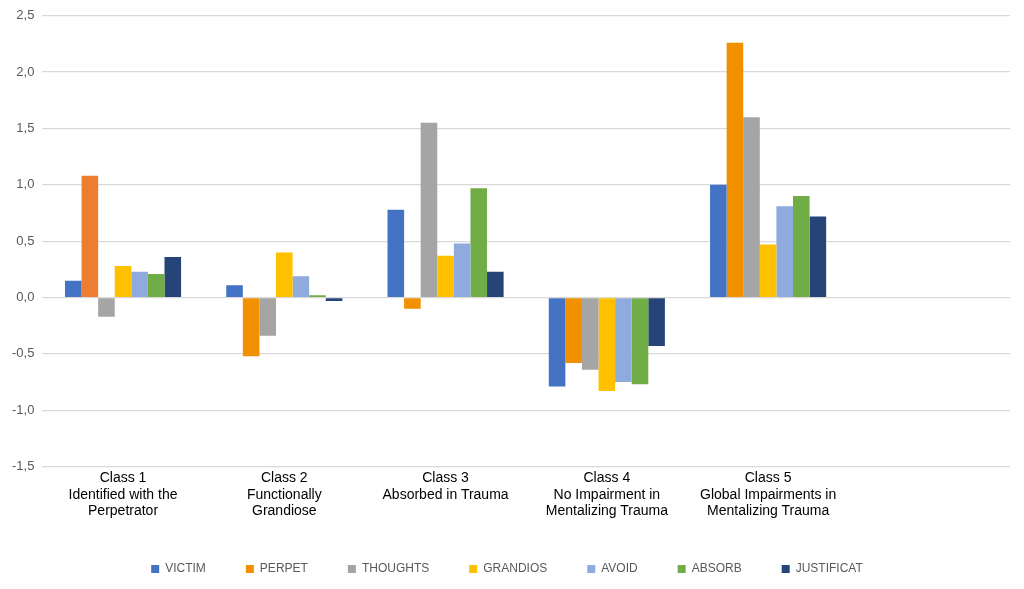 This screenshot has height=589, width=1024. What do you see at coordinates (768, 493) in the screenshot?
I see `x-tick-label: Class 5 Global Impairments in Mentalizing Trauma` at bounding box center [768, 493].